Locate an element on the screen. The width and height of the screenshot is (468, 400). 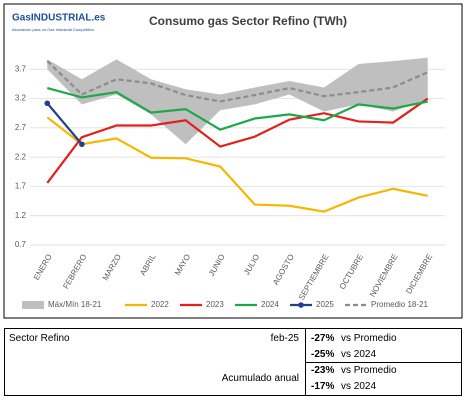
summary-row: -27% vs Promedio is located at coordinates (233, 339).